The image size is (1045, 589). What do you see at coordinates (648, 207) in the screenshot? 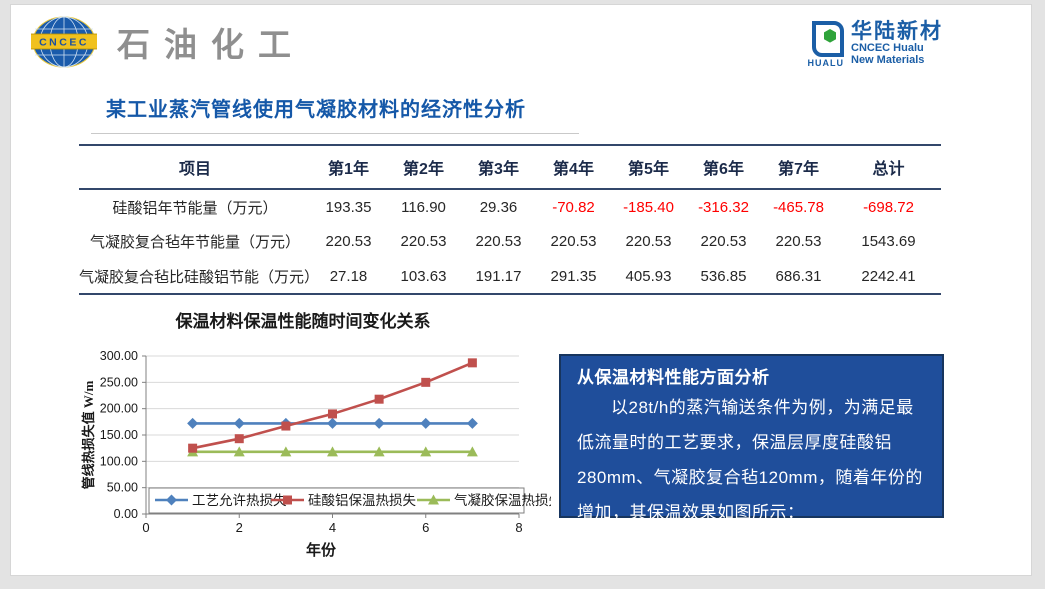
I see `table-cell: -185.40` at bounding box center [648, 207].